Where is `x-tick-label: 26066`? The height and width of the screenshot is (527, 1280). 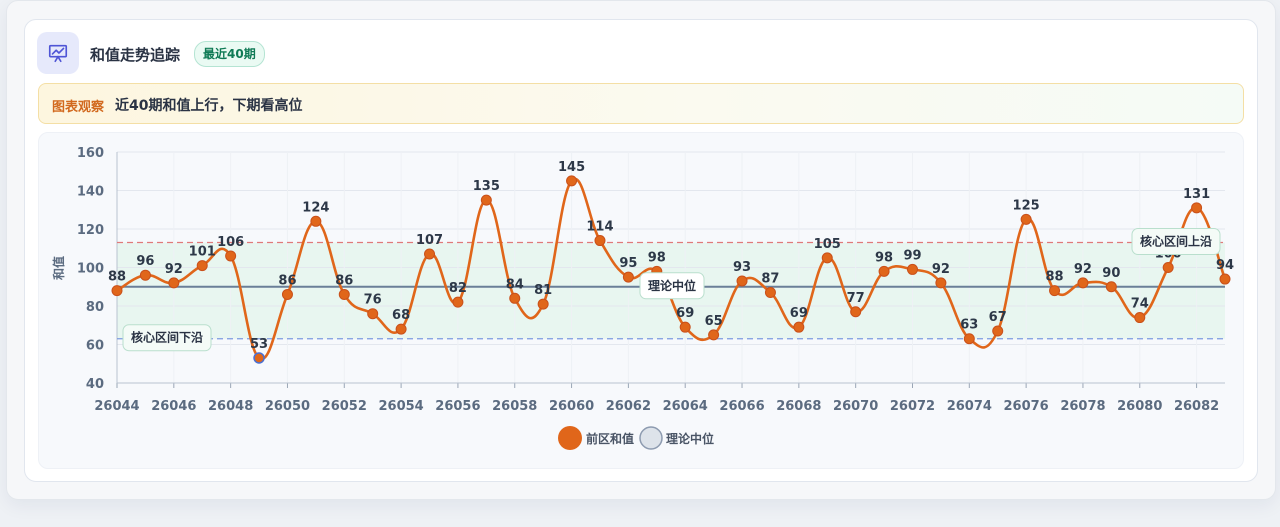 x-tick-label: 26066 is located at coordinates (741, 406).